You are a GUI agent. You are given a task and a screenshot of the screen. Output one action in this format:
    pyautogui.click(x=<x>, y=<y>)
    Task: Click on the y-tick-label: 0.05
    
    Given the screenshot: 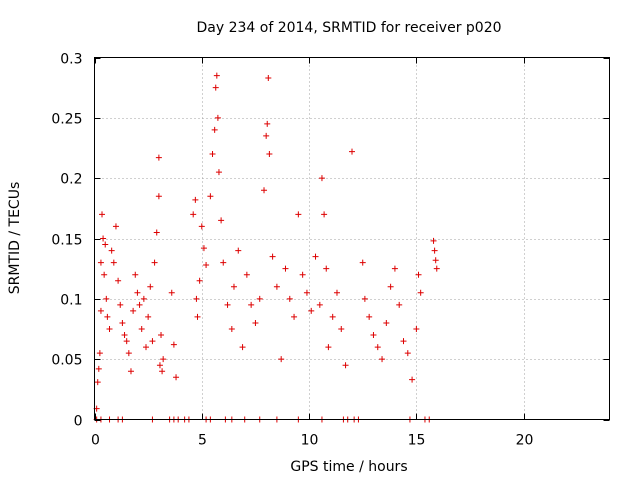 What is the action you would take?
    pyautogui.click(x=66, y=361)
    